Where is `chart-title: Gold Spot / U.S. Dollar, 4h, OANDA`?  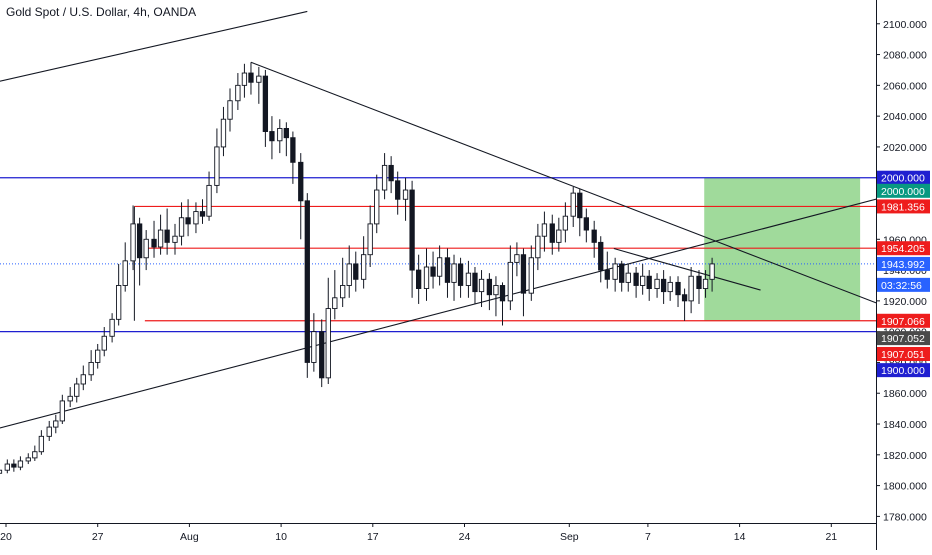
chart-title: Gold Spot / U.S. Dollar, 4h, OANDA is located at coordinates (101, 12).